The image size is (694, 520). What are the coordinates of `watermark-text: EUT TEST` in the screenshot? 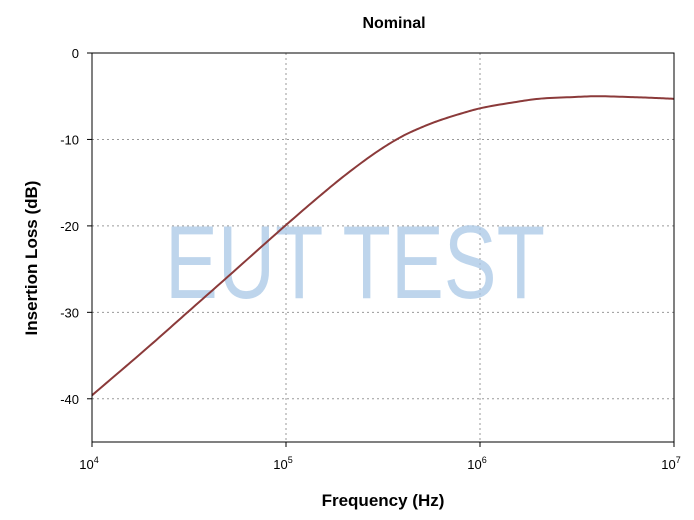 It's located at (355, 263).